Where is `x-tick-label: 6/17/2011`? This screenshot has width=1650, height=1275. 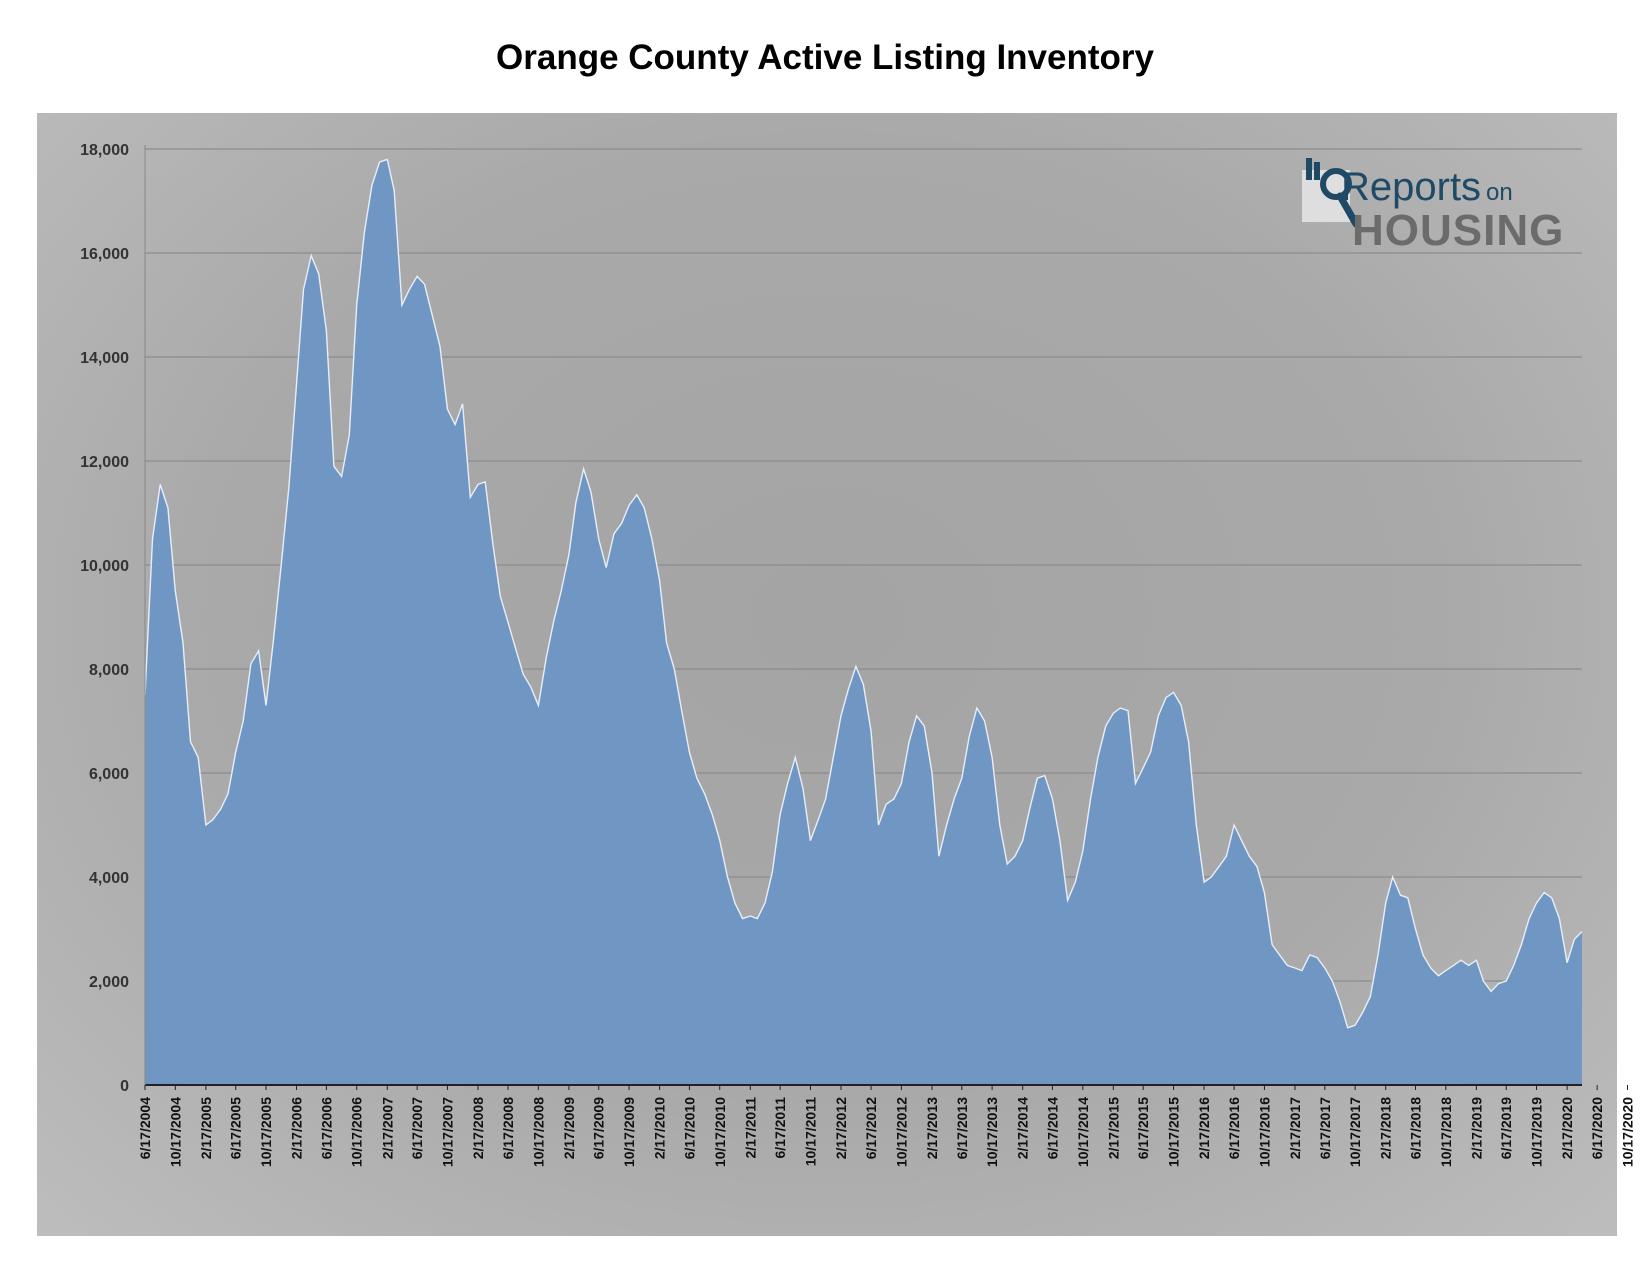
x-tick-label: 6/17/2011 is located at coordinates (780, 1128).